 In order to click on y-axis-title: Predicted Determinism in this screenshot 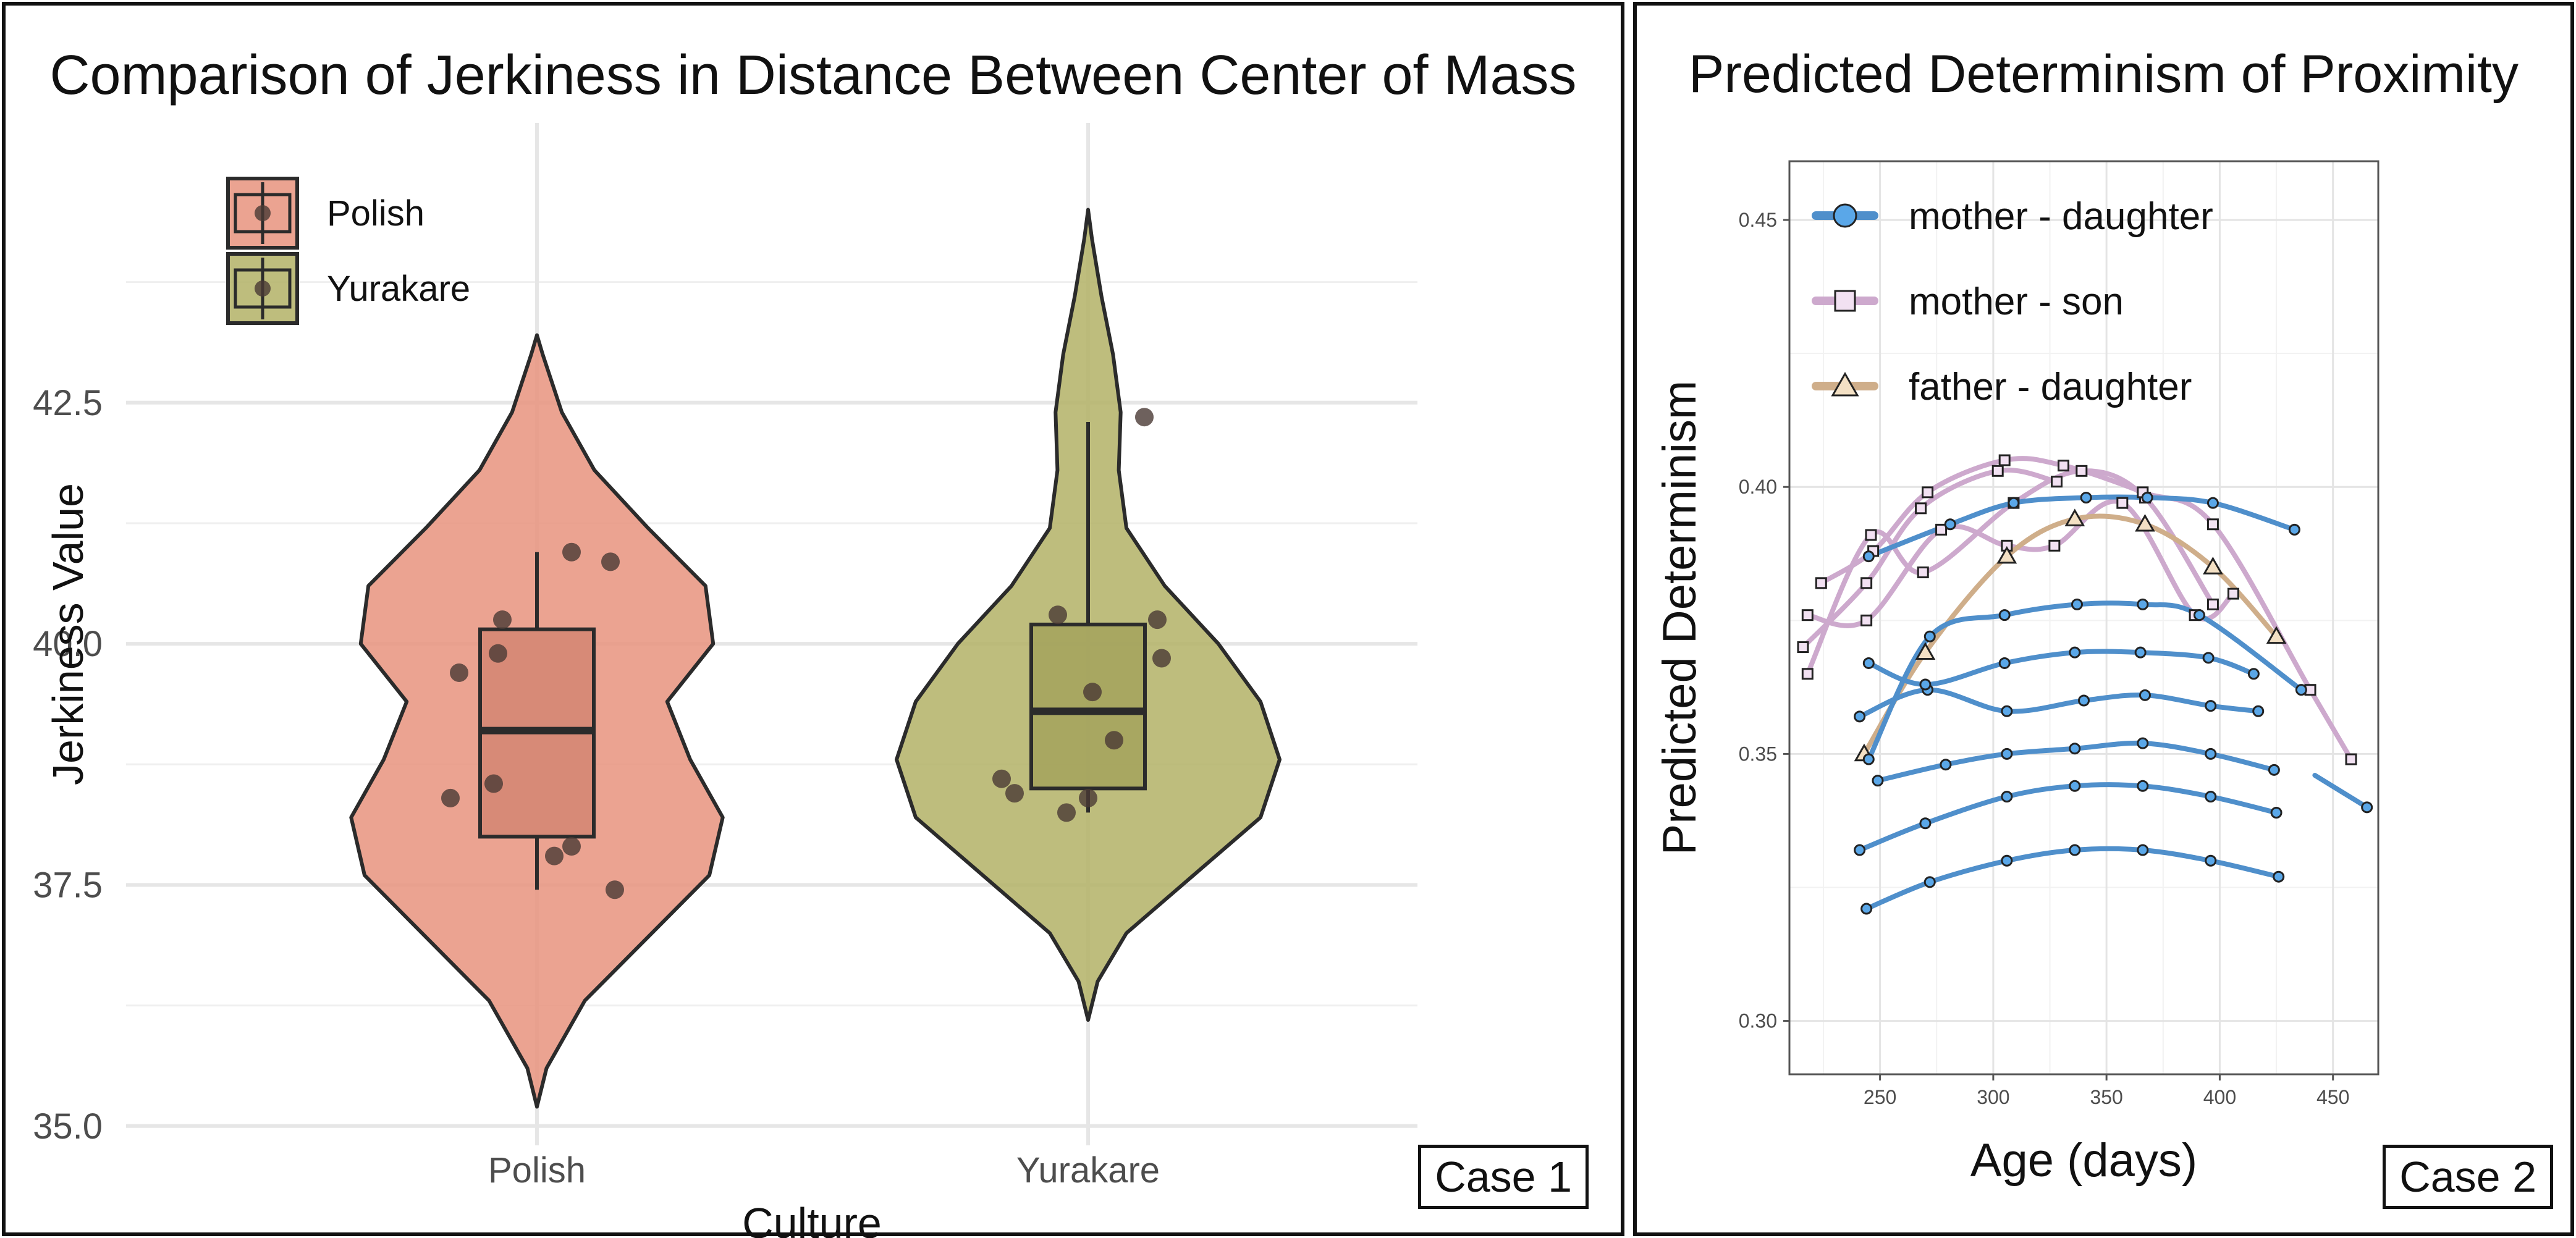, I will do `click(1679, 618)`.